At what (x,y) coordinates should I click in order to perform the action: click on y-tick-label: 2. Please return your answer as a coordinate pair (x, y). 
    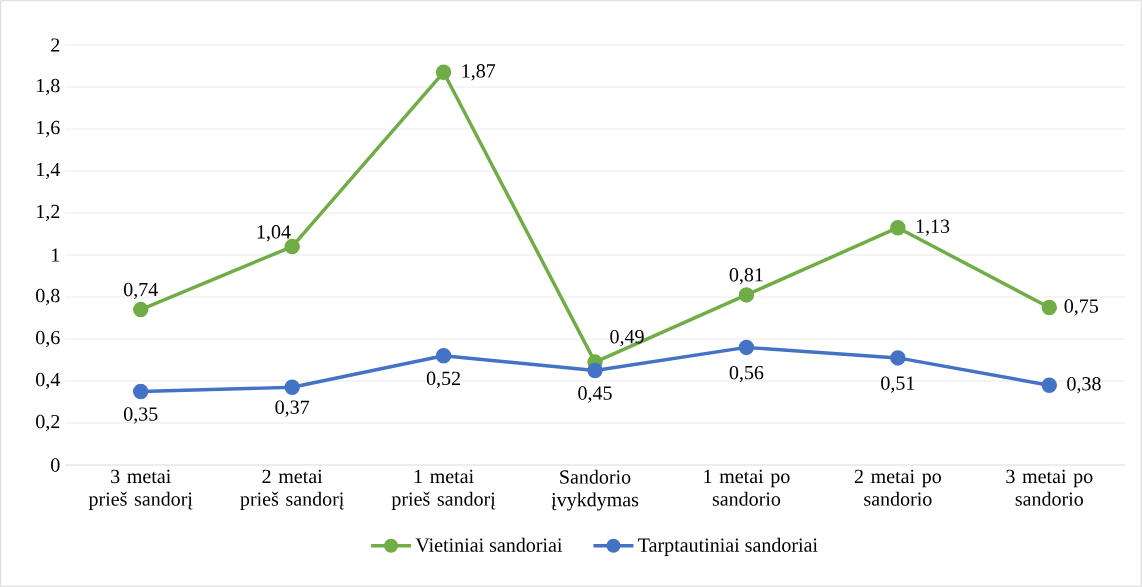
    Looking at the image, I should click on (55, 45).